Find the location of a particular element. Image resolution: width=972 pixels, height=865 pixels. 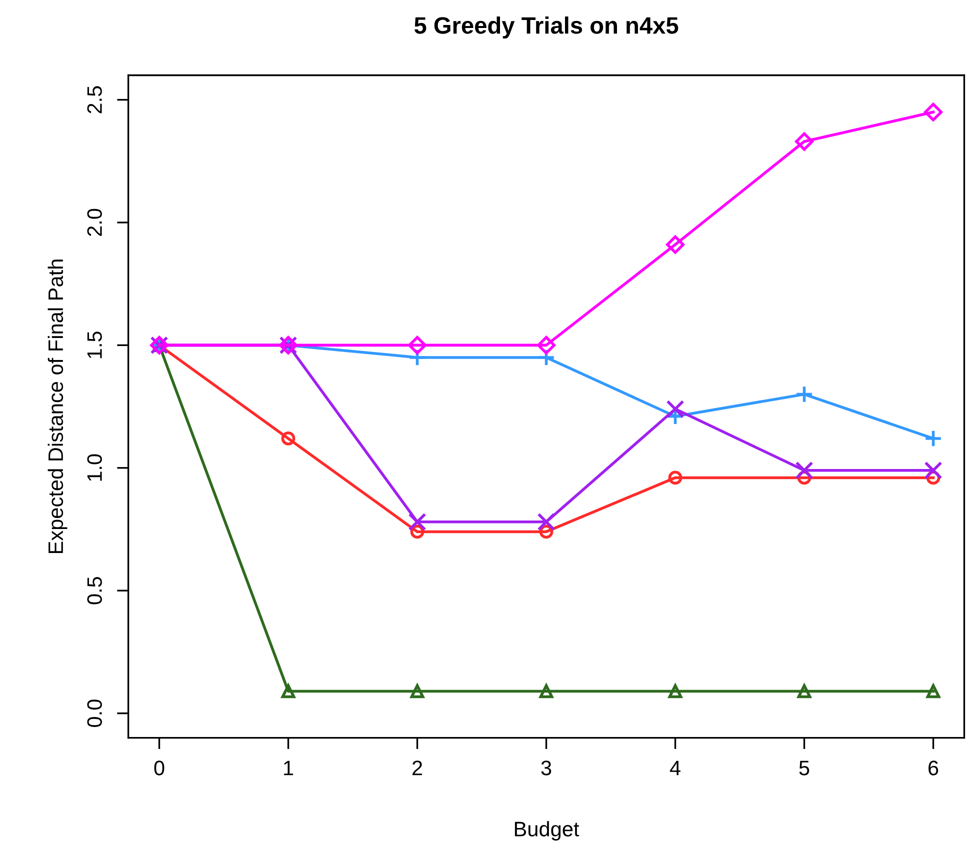

x-tick-label: 3 is located at coordinates (546, 768).